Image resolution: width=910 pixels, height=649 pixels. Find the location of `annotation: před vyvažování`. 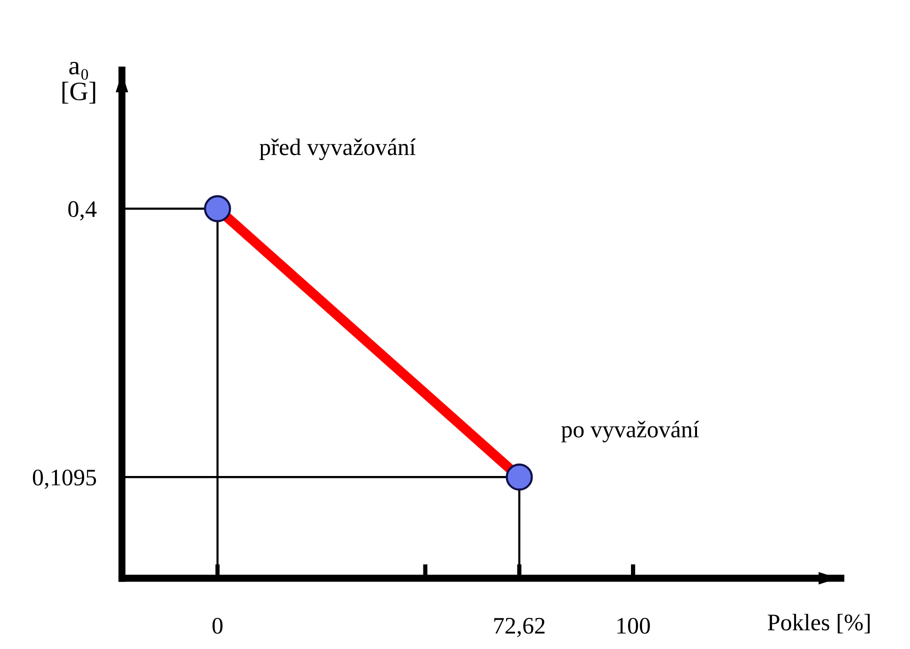

annotation: před vyvažování is located at coordinates (338, 149).